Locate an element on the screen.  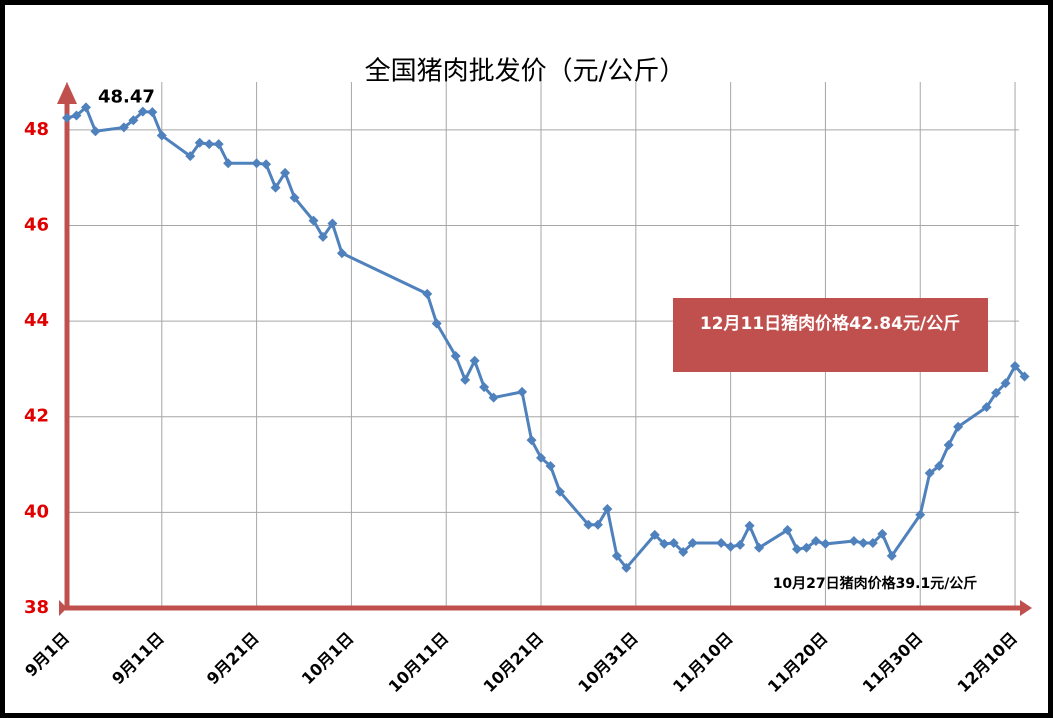
y-tick-label: 48 is located at coordinates (36, 129).